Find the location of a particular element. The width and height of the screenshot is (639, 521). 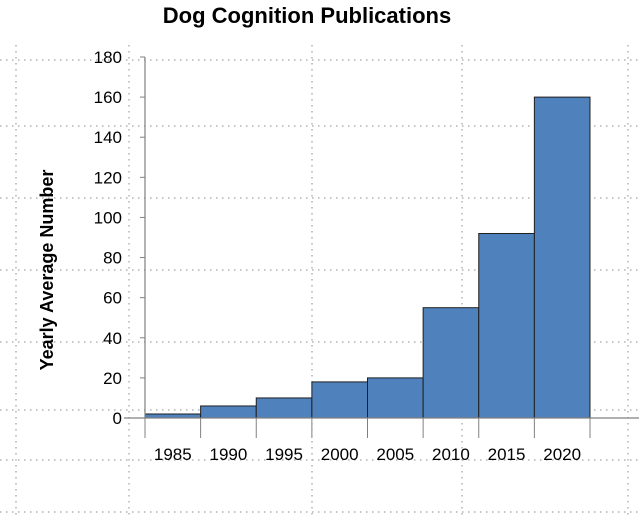

x-tick-label: 2020 is located at coordinates (562, 454).